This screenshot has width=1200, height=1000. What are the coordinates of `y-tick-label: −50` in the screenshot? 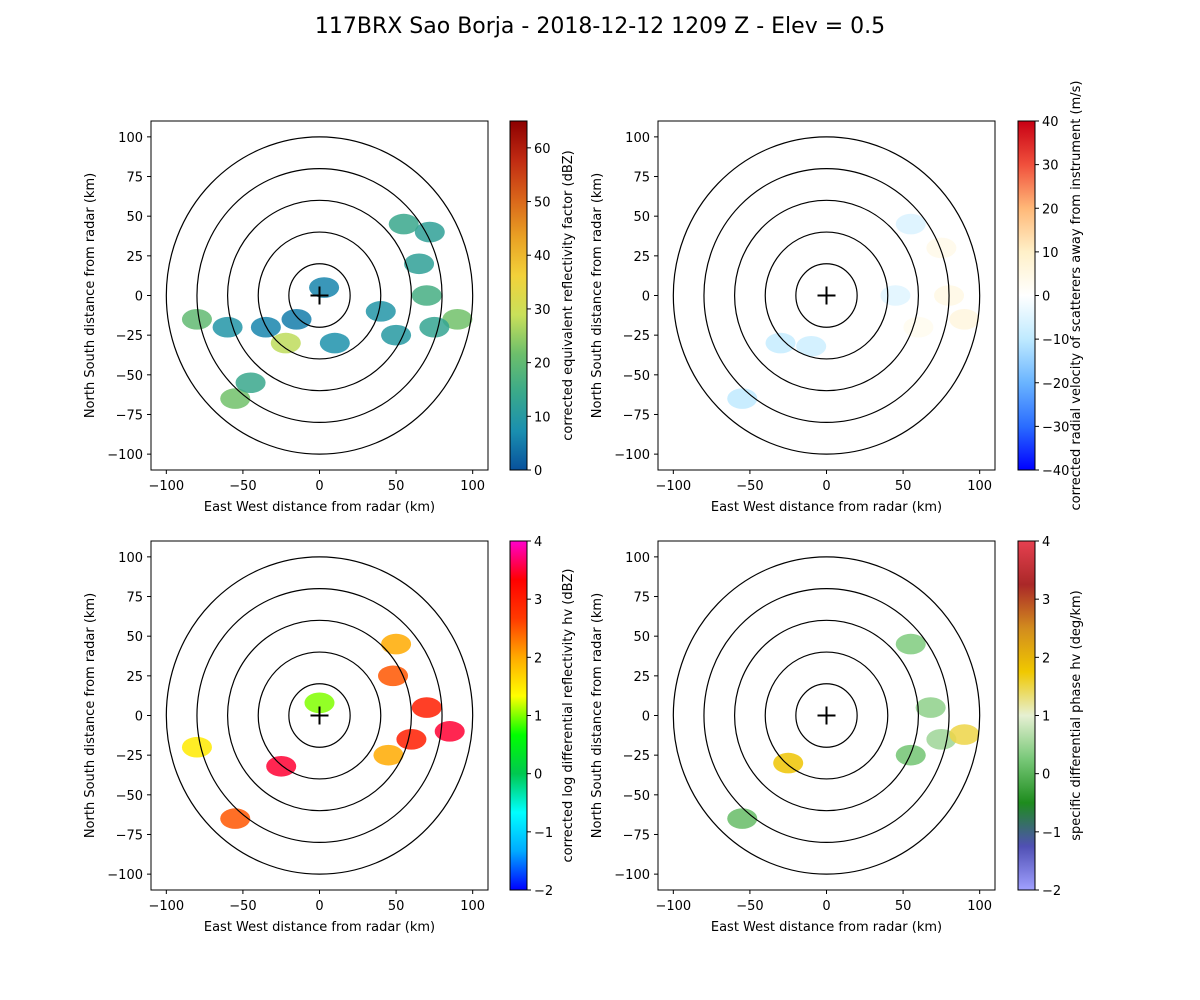 It's located at (129, 376).